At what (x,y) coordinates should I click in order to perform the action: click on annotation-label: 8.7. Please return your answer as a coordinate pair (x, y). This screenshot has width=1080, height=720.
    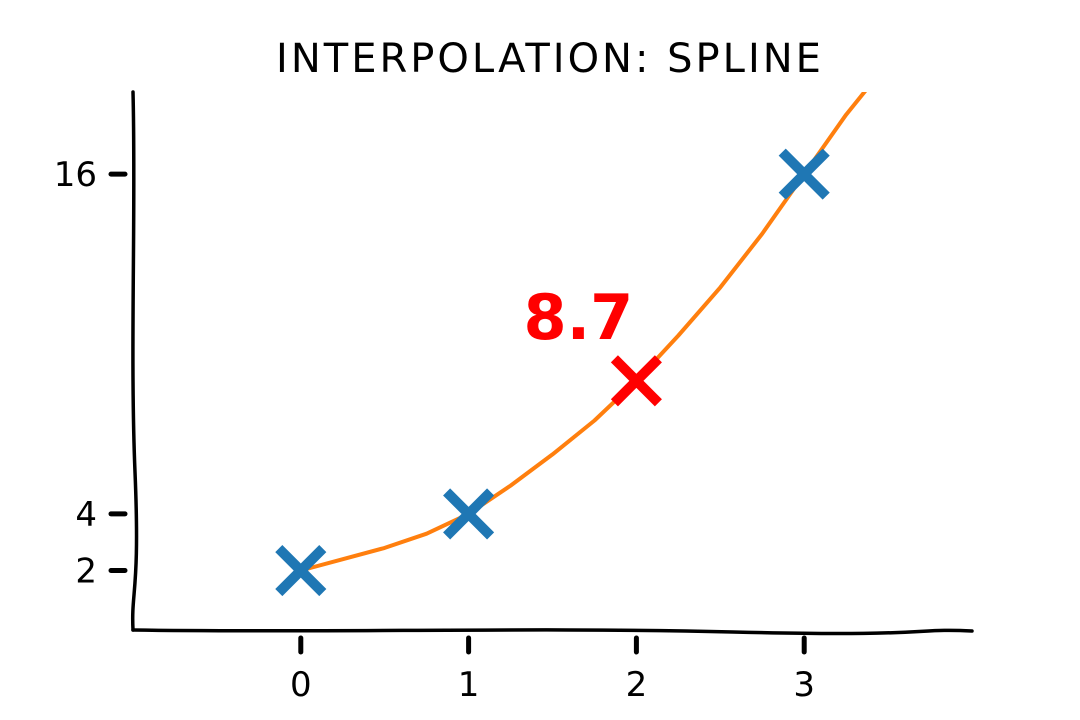
    Looking at the image, I should click on (578, 317).